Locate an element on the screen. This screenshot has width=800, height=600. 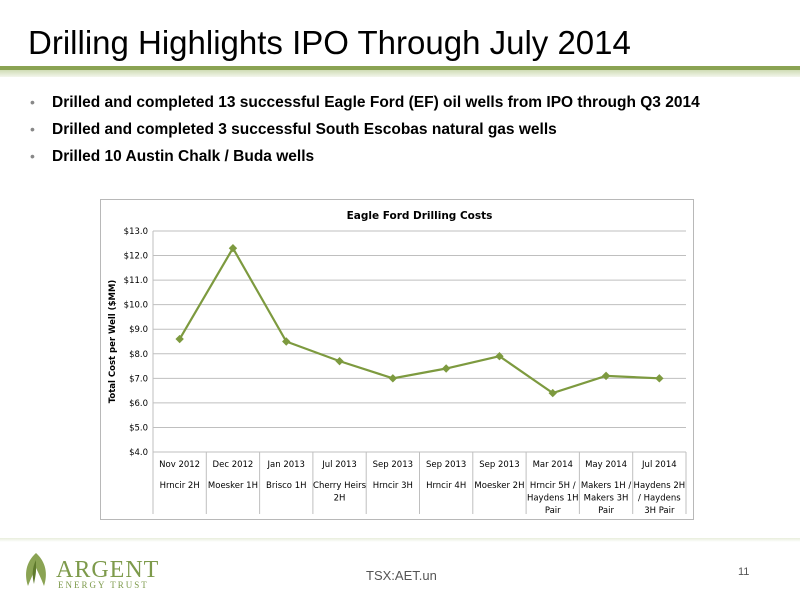
x-category-sublabel: Cherry Heirs 2H is located at coordinates (340, 492).